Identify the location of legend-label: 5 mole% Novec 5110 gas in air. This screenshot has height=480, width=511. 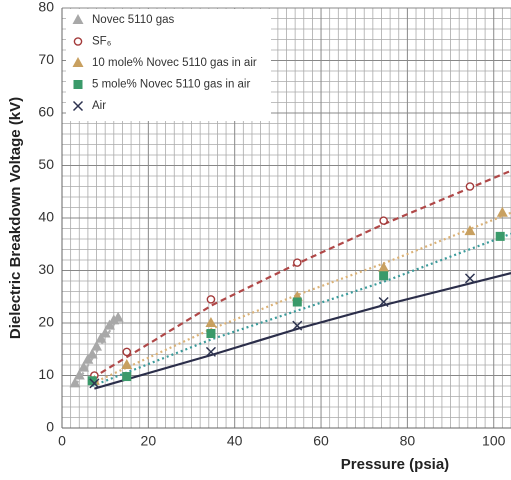
(171, 85).